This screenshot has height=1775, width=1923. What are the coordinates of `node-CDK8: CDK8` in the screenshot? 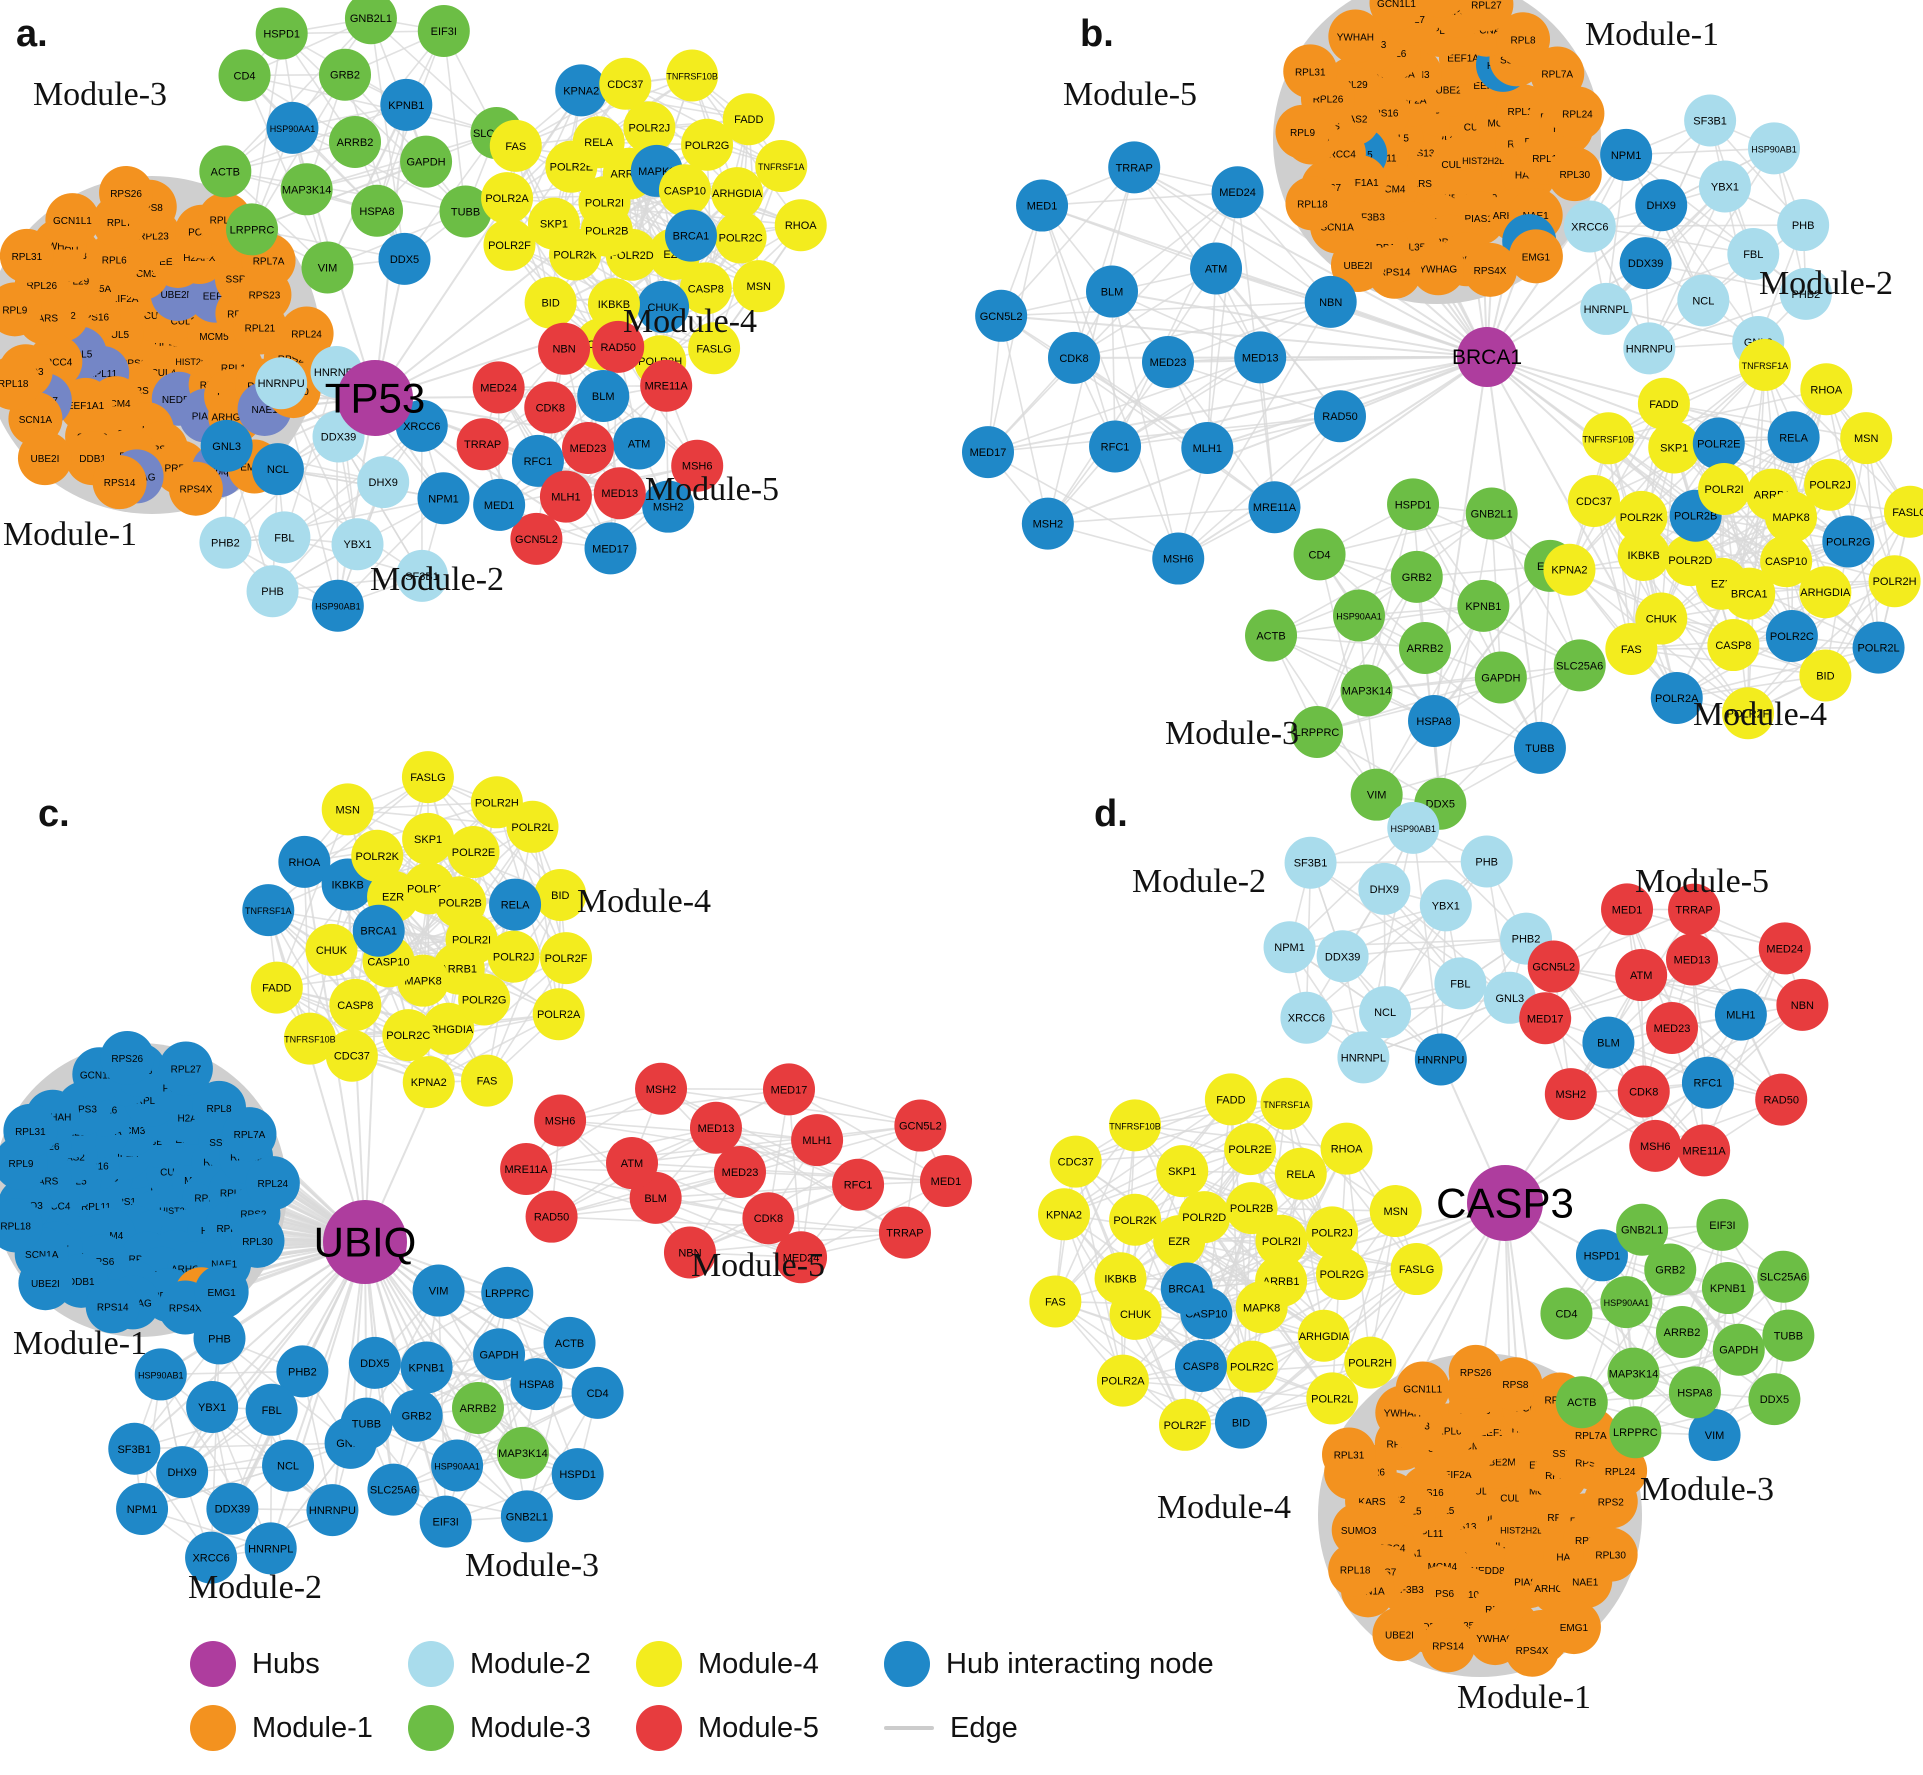 It's located at (550, 407).